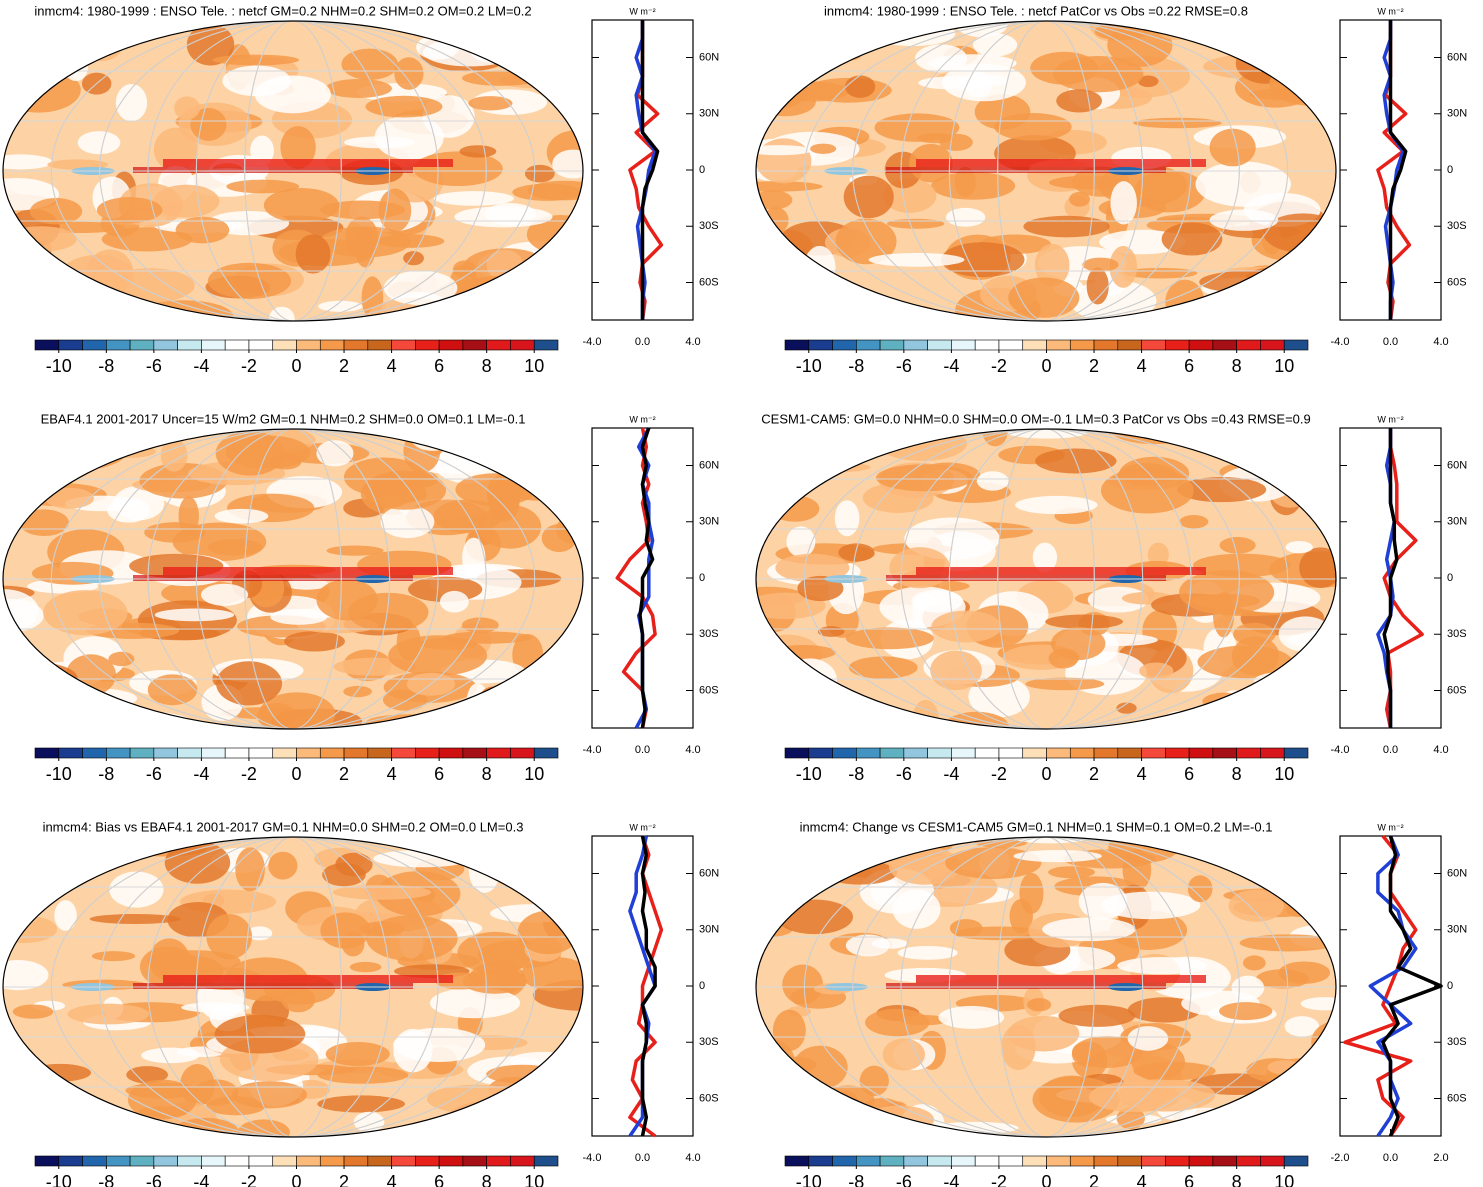 The height and width of the screenshot is (1187, 1483). I want to click on y-tick-label: 60N, so click(1457, 873).